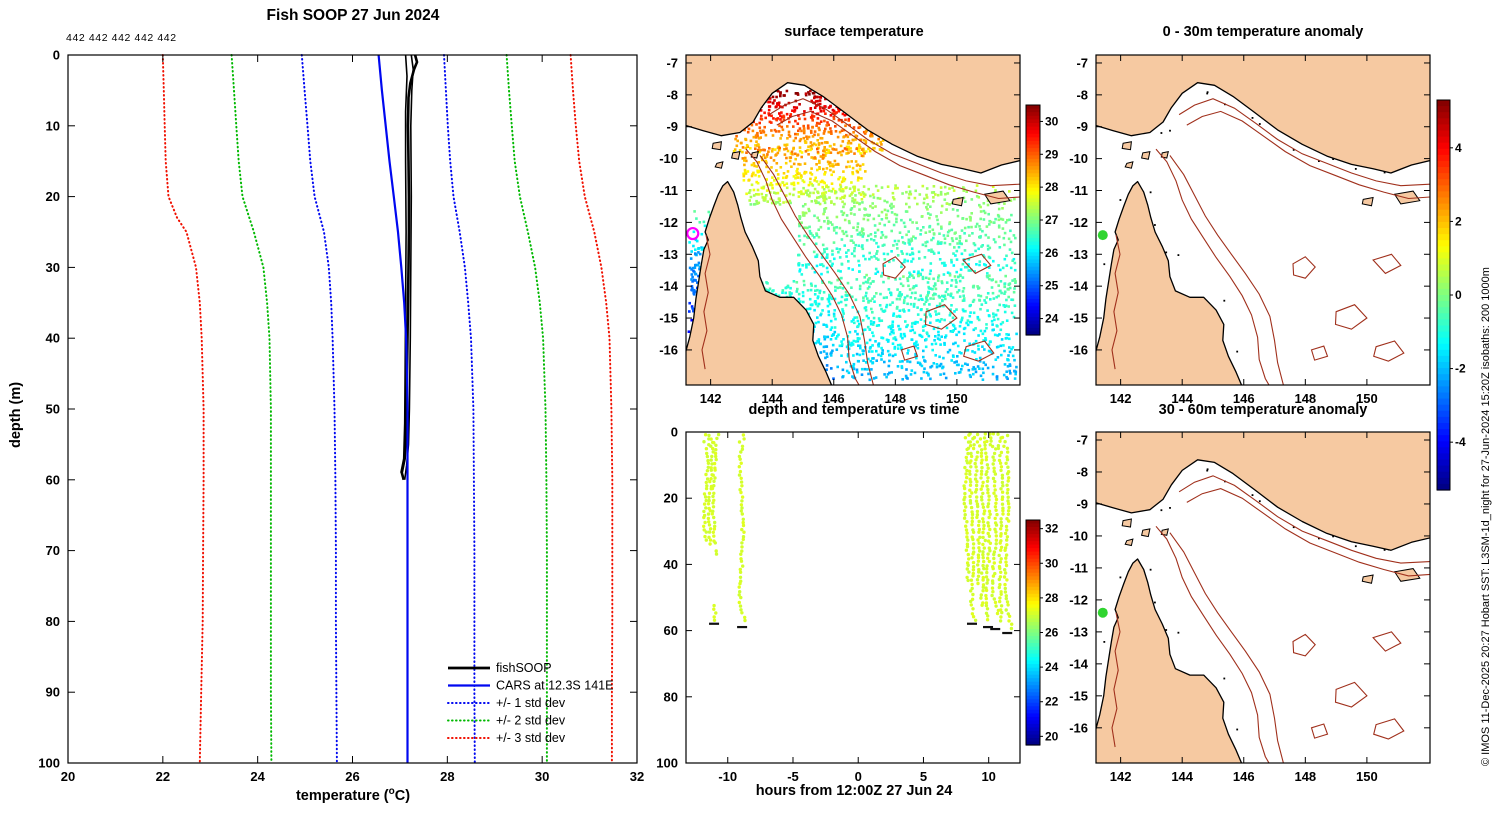 The image size is (1500, 820). What do you see at coordinates (53, 409) in the screenshot?
I see `y-tick-label: 50` at bounding box center [53, 409].